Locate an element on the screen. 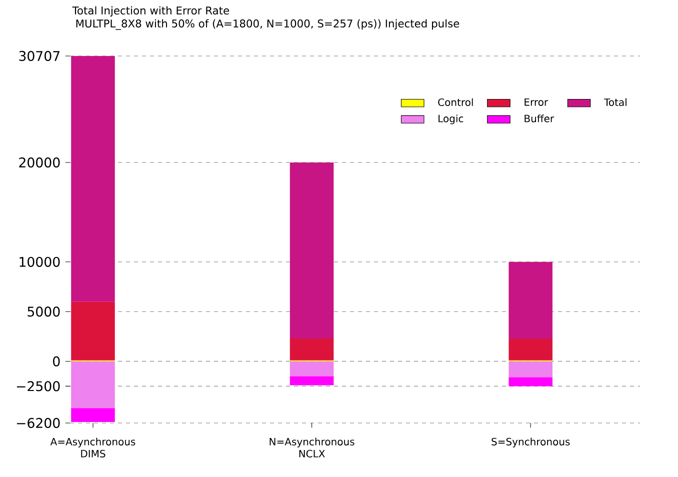  legend-label: Buffer is located at coordinates (539, 118).